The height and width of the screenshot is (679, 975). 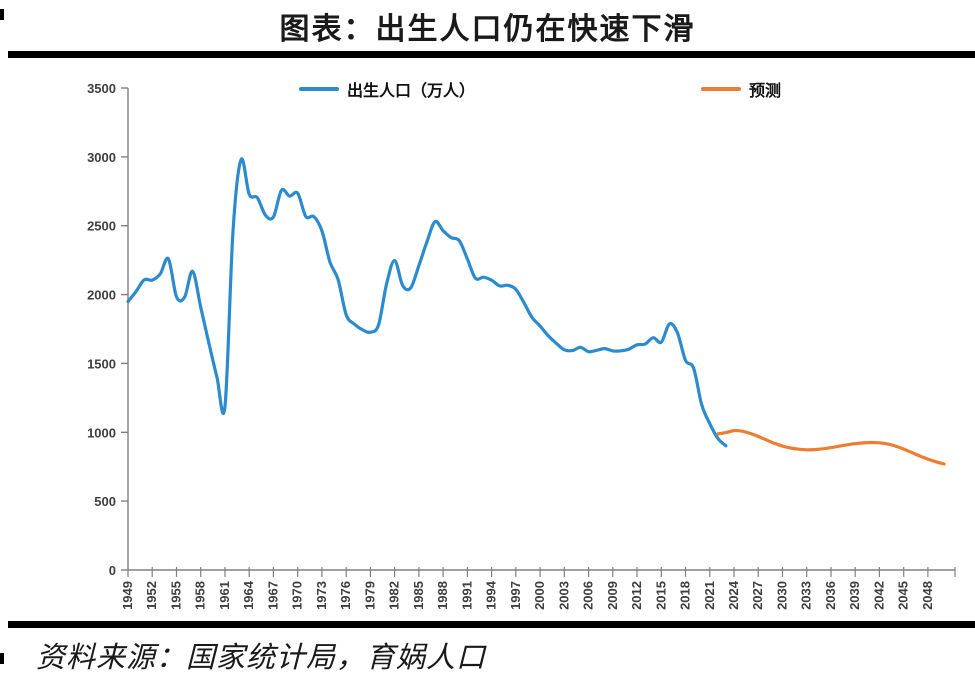 I want to click on x-tick-label: 1955, so click(x=176, y=595).